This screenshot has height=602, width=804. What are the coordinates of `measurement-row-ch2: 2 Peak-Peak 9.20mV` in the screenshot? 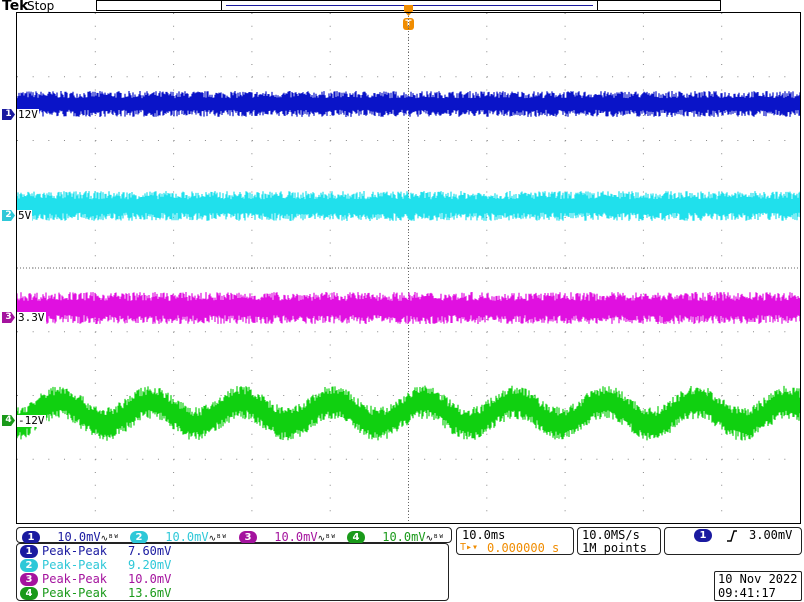 It's located at (95, 565).